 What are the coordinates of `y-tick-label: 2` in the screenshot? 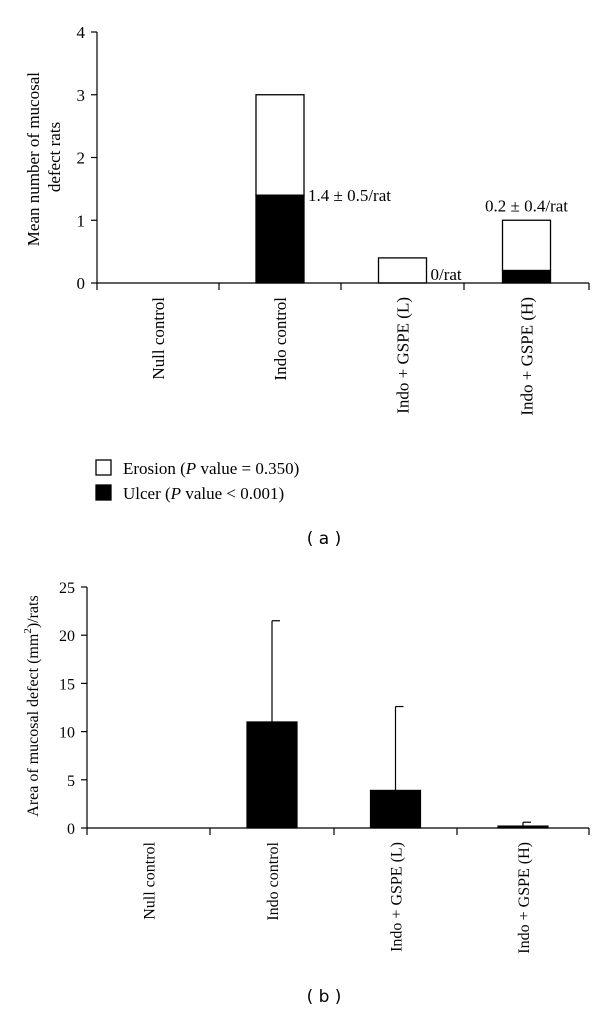 It's located at (81, 158).